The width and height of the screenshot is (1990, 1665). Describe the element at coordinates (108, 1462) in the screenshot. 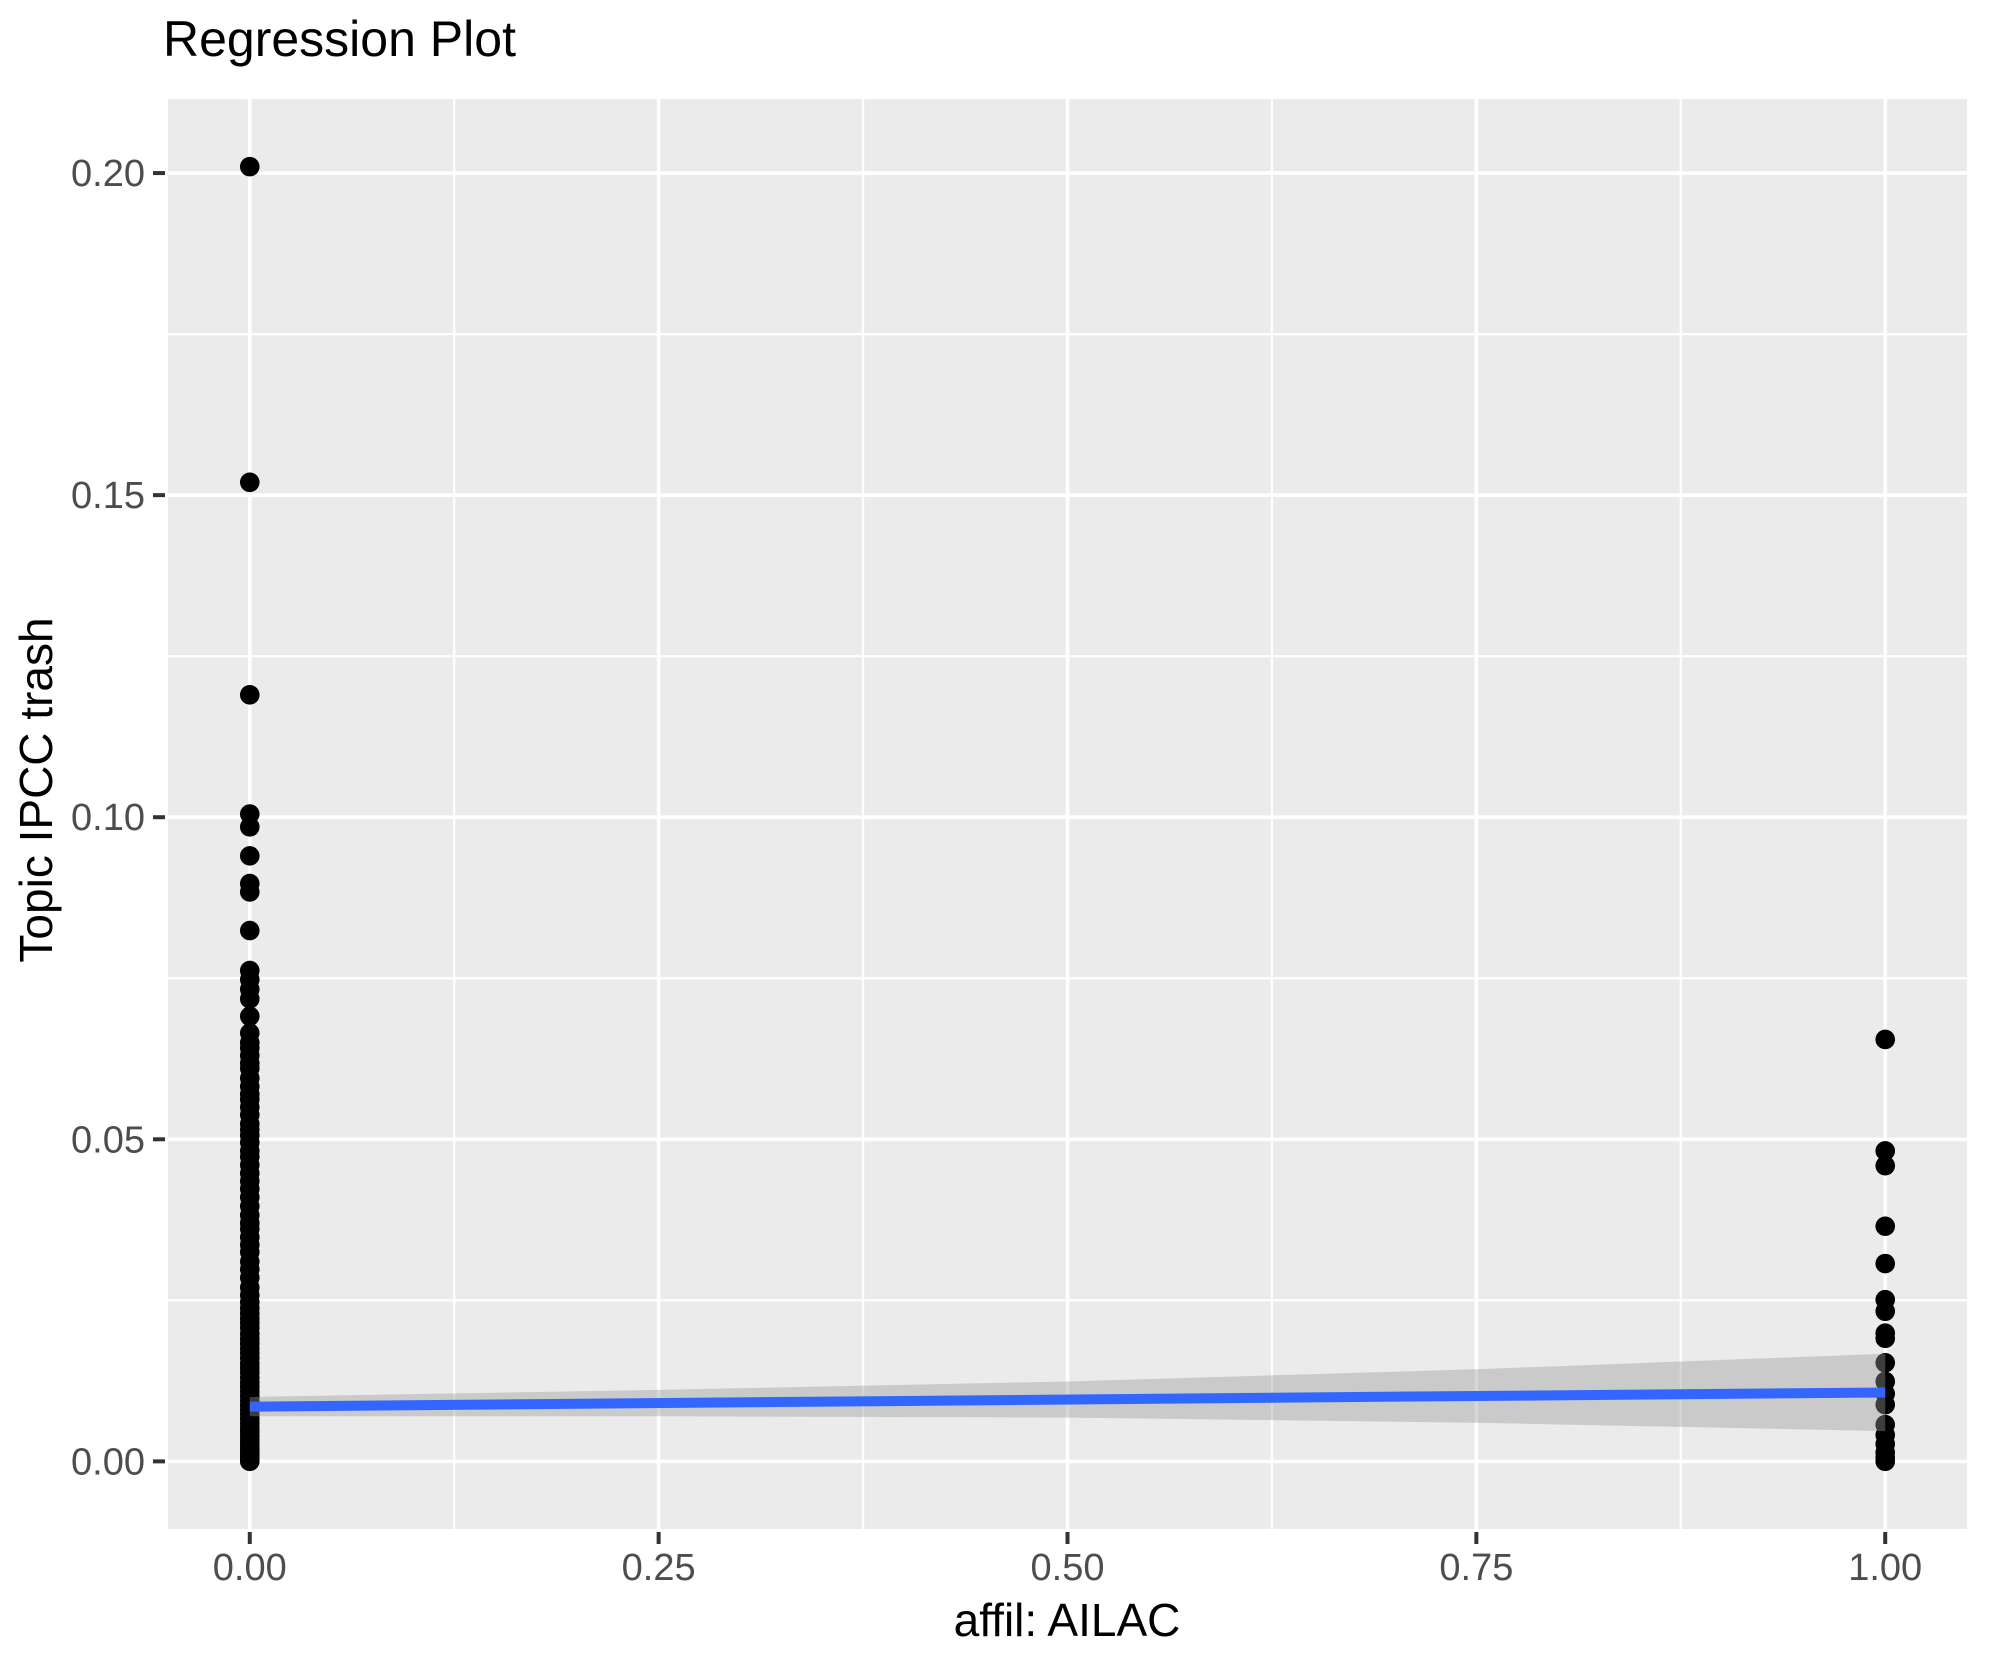

I see `y-axis-tick-label: 0.00` at that location.